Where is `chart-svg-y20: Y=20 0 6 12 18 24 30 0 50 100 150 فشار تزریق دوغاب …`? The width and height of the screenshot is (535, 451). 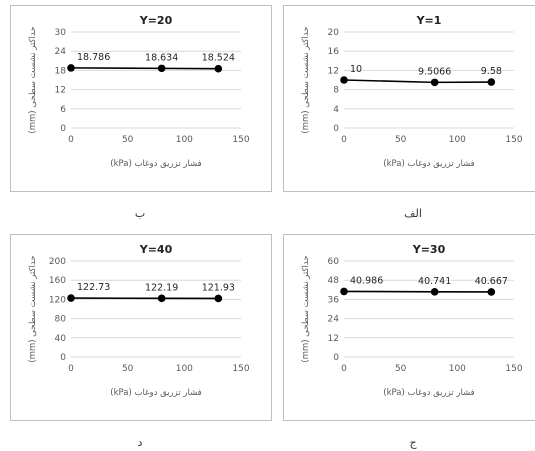 chart-svg-y20: Y=20 0 6 12 18 24 30 0 50 100 150 فشار تزریق دوغاب … is located at coordinates (139, 91).